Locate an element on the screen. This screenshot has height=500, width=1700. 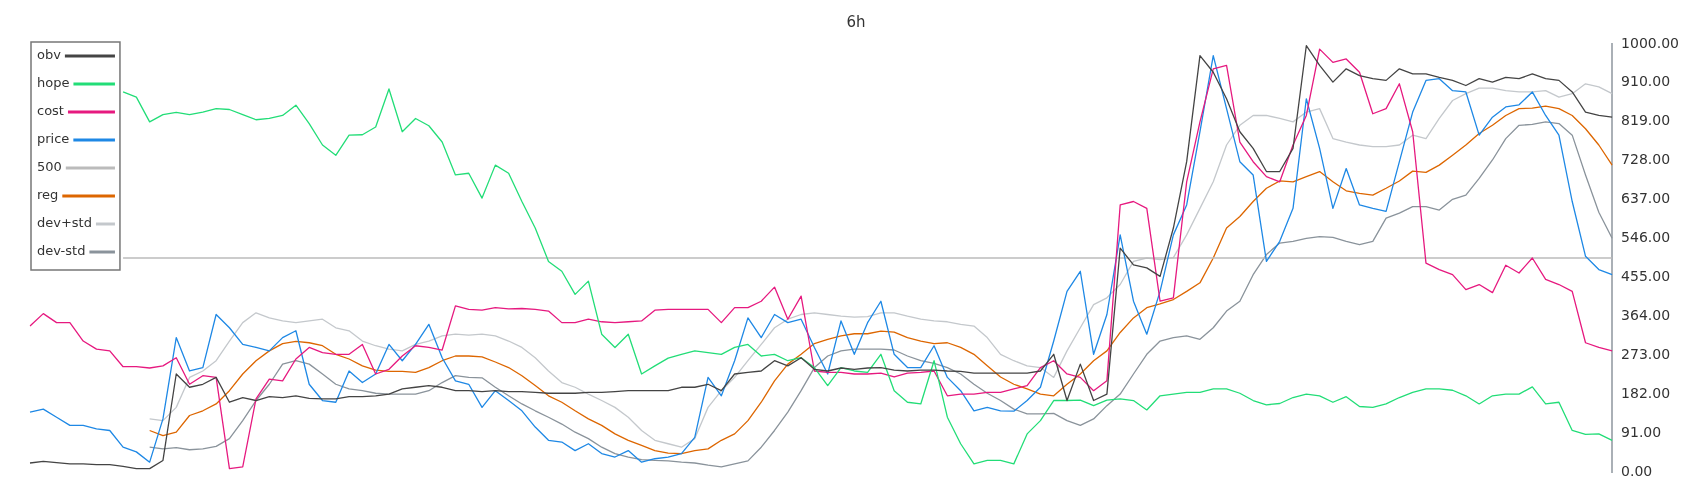
y-tick-label: 273.00 is located at coordinates (1646, 353).